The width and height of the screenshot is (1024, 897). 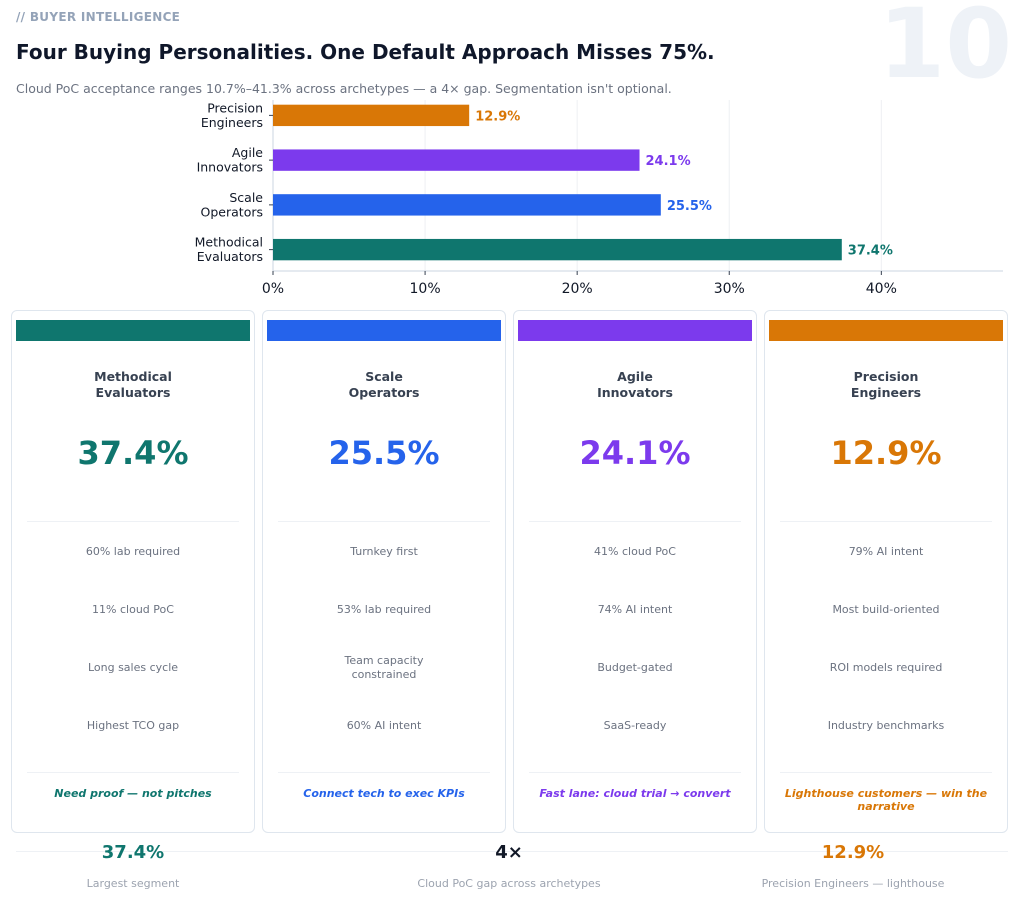 What do you see at coordinates (384, 667) in the screenshot?
I see `card-point: Team capacity constrained` at bounding box center [384, 667].